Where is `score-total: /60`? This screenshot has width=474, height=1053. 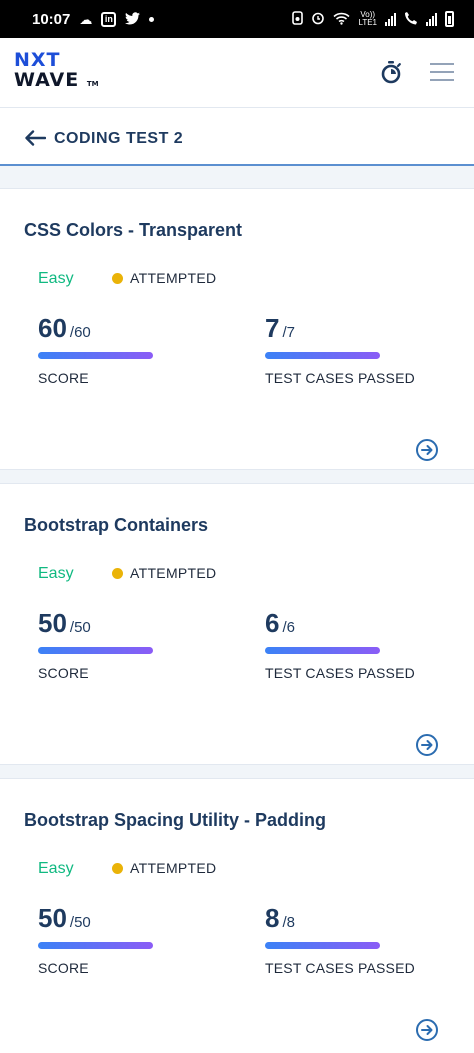 score-total: /60 is located at coordinates (80, 332).